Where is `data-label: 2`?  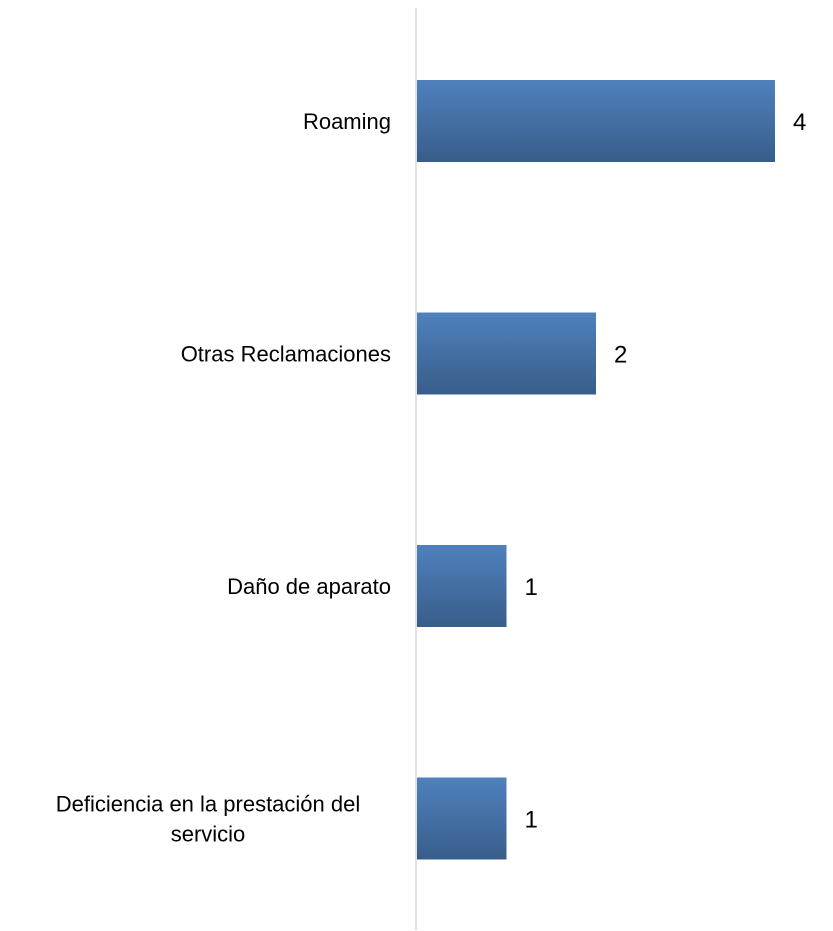 data-label: 2 is located at coordinates (620, 355).